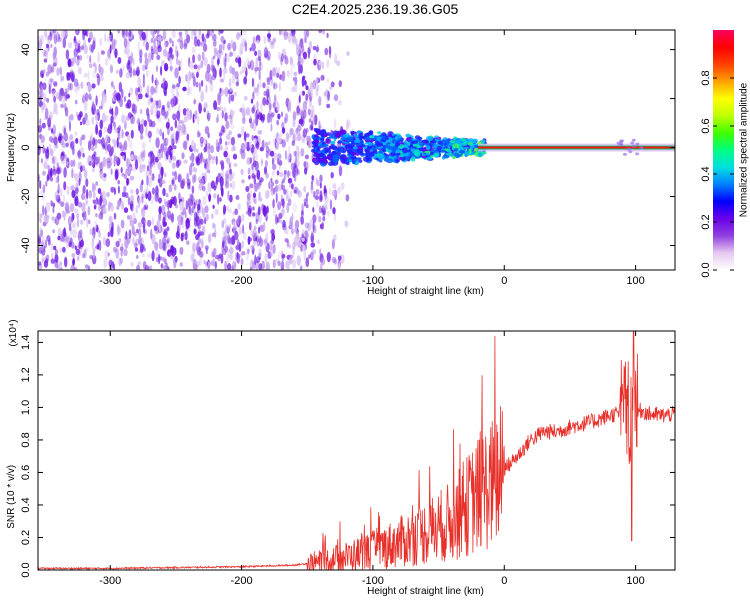 The image size is (750, 600). I want to click on x-tick-label: -100, so click(373, 581).